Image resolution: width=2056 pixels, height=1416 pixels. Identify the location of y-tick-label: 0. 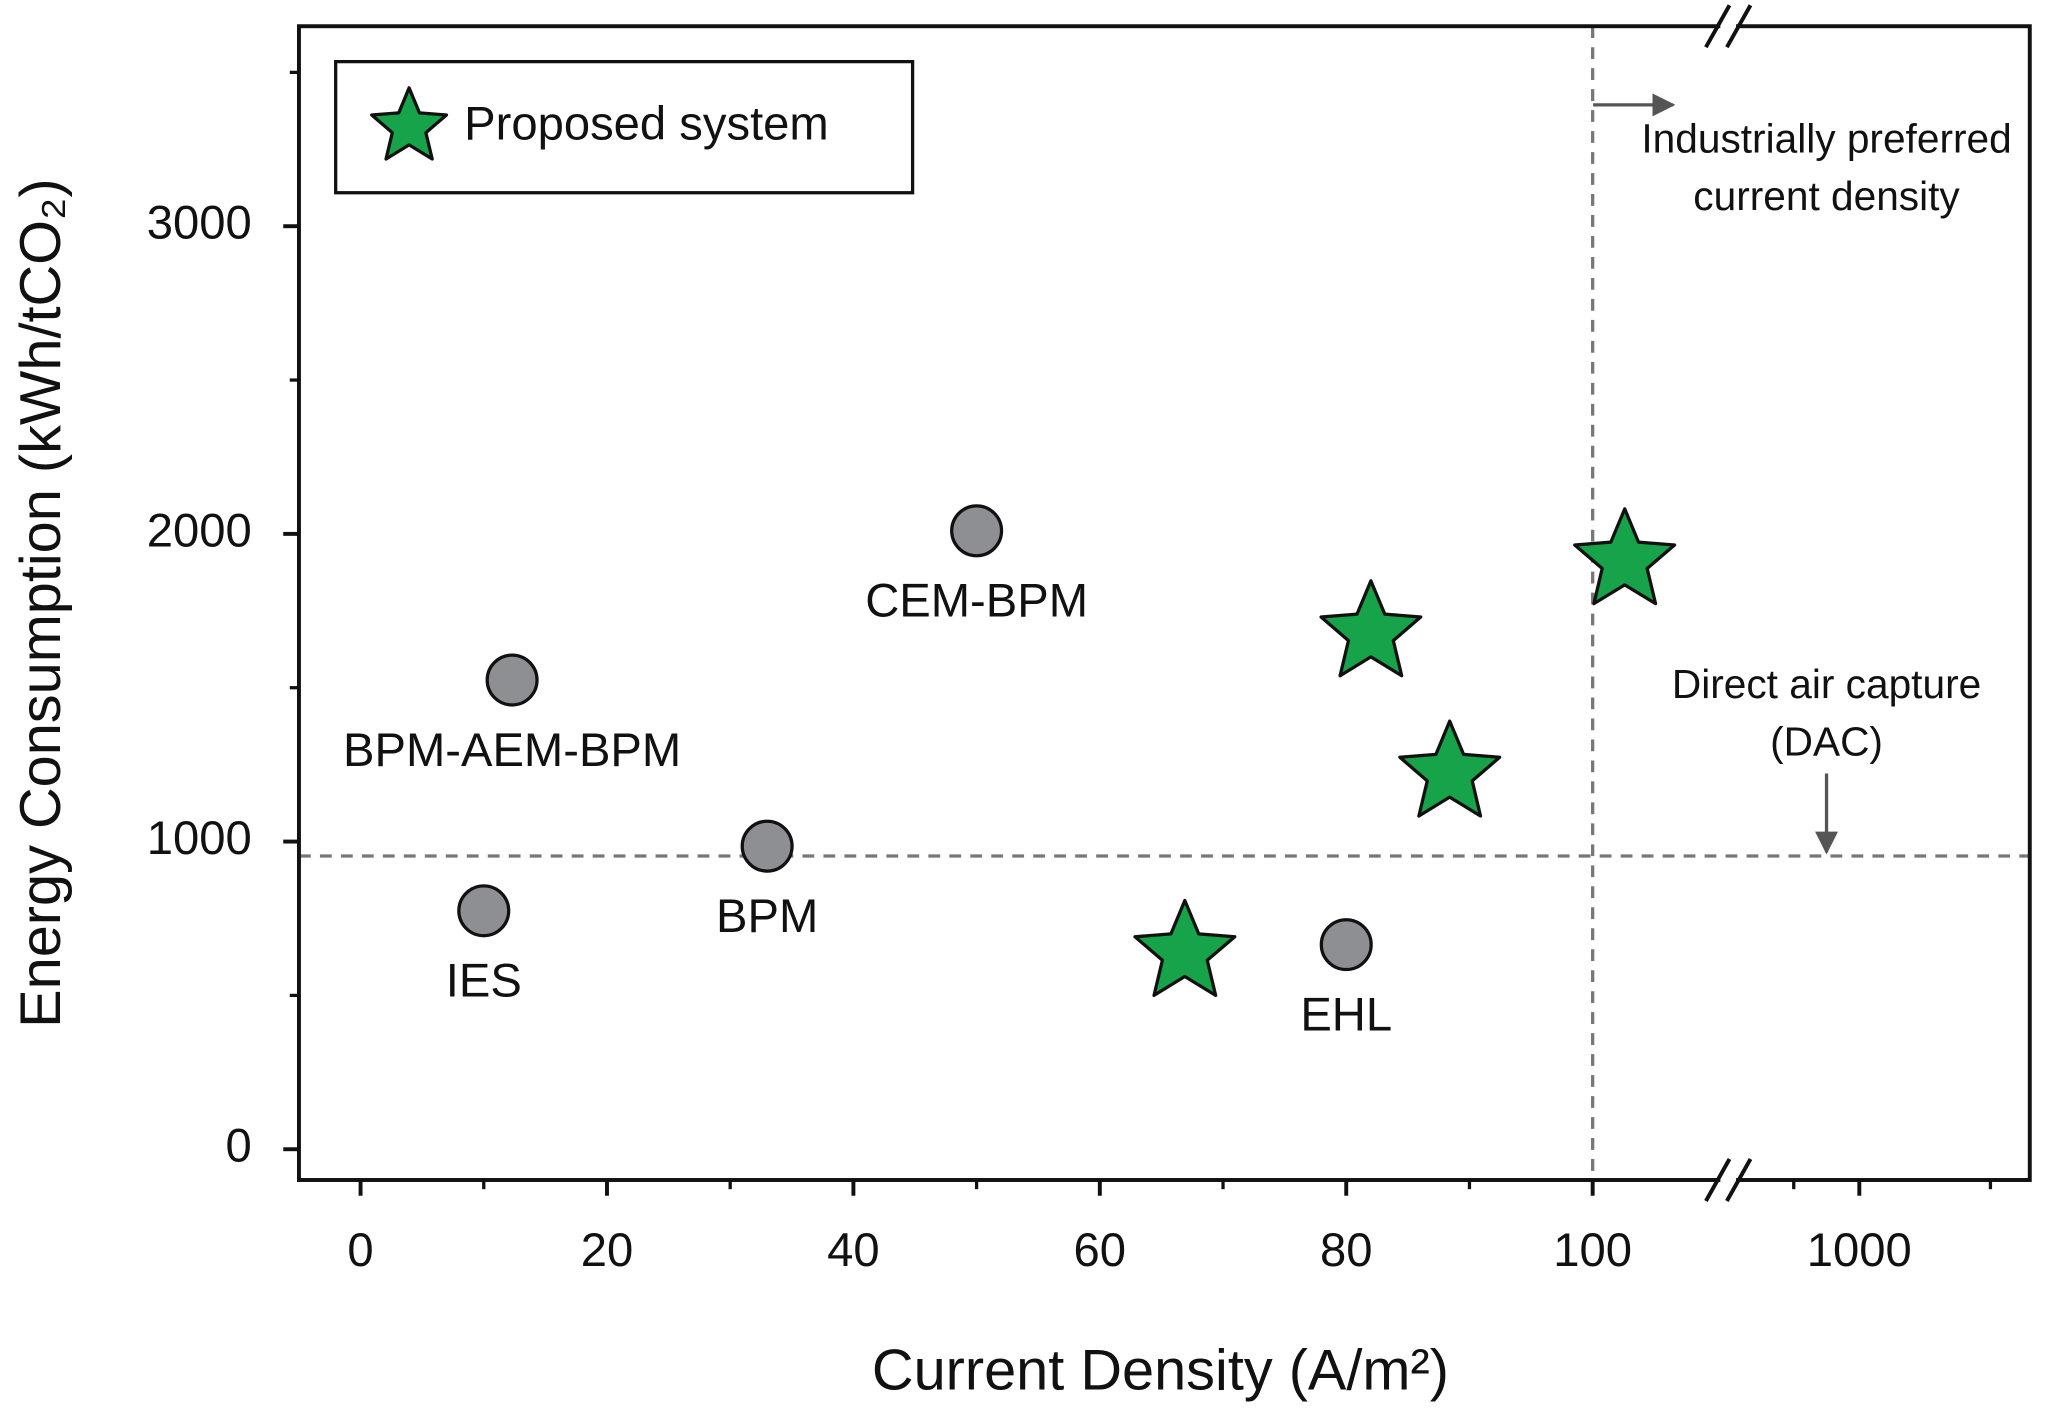
(239, 1146).